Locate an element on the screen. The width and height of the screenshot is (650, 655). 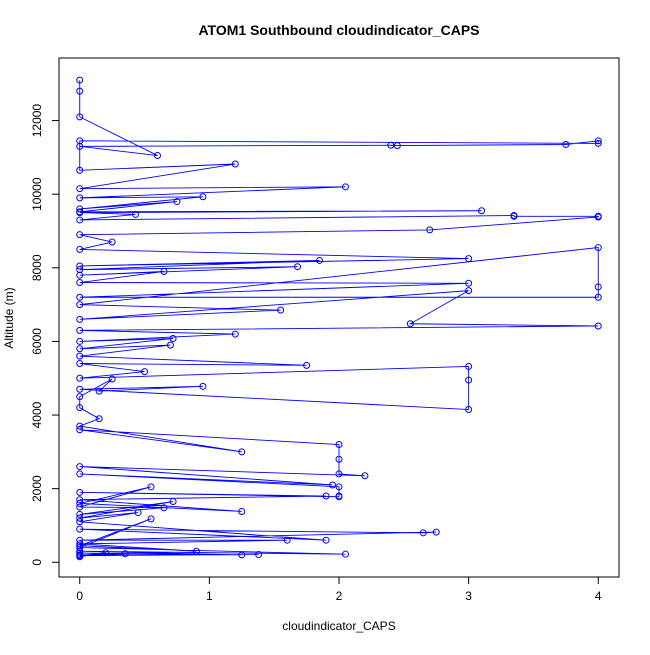
x-tick-label: 3 is located at coordinates (468, 596).